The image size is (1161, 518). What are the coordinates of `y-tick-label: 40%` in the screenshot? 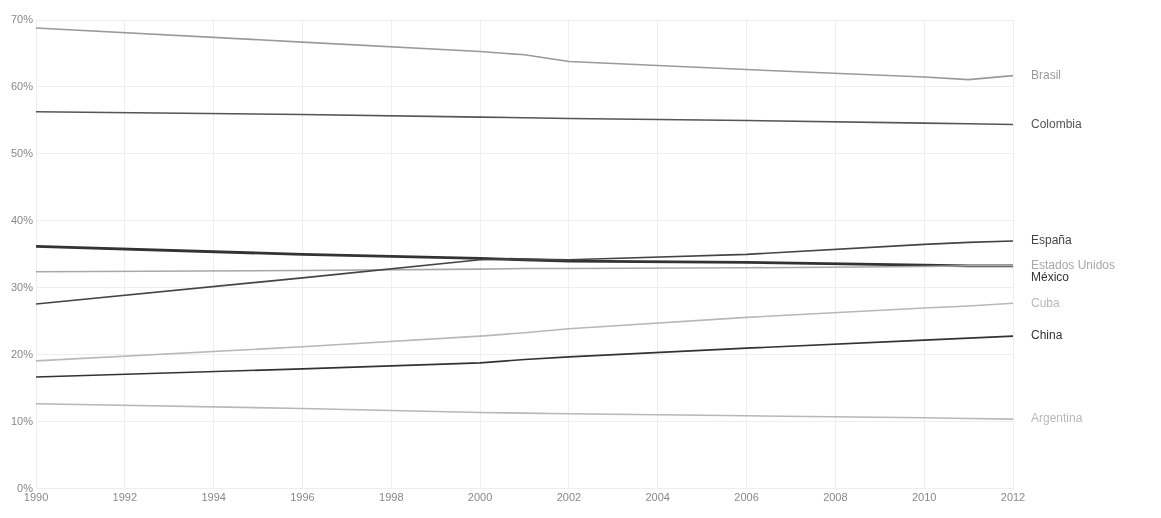 It's located at (22, 219).